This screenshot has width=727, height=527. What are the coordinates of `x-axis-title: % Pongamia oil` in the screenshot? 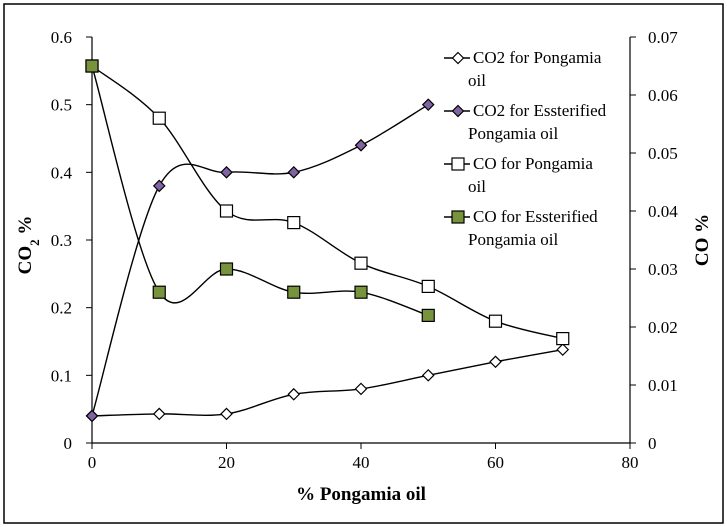 It's located at (361, 494).